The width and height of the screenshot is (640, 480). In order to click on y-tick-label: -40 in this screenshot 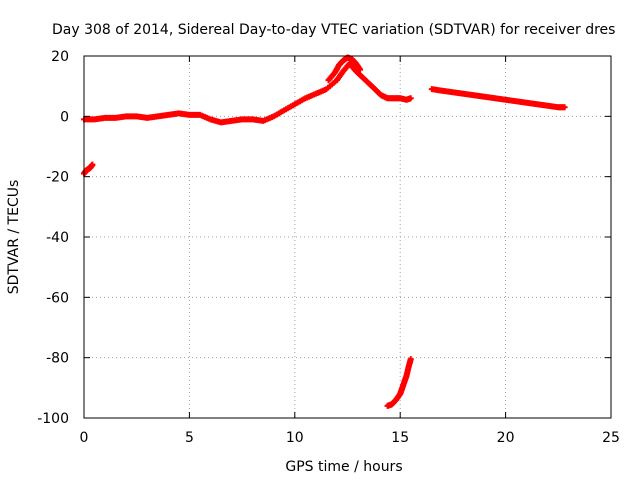, I will do `click(57, 238)`.